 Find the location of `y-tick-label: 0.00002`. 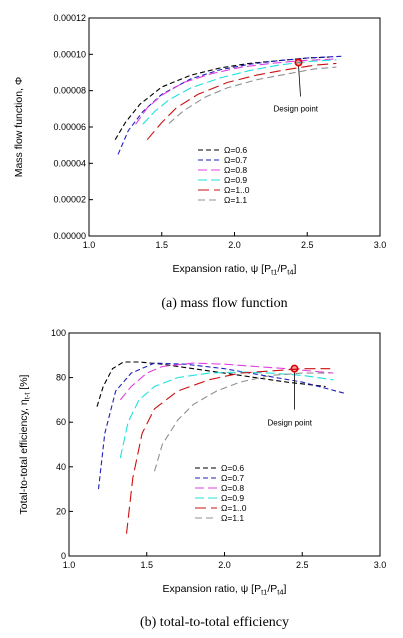

y-tick-label: 0.00002 is located at coordinates (69, 200).